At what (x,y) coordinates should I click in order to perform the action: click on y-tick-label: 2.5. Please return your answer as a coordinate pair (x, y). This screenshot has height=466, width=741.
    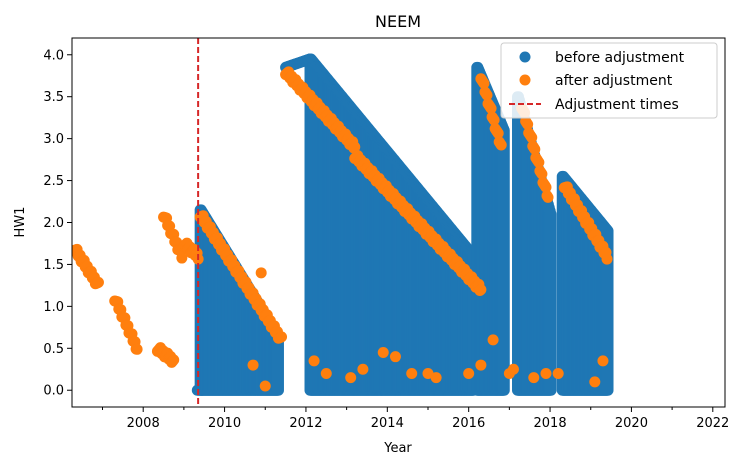
    Looking at the image, I should click on (53, 181).